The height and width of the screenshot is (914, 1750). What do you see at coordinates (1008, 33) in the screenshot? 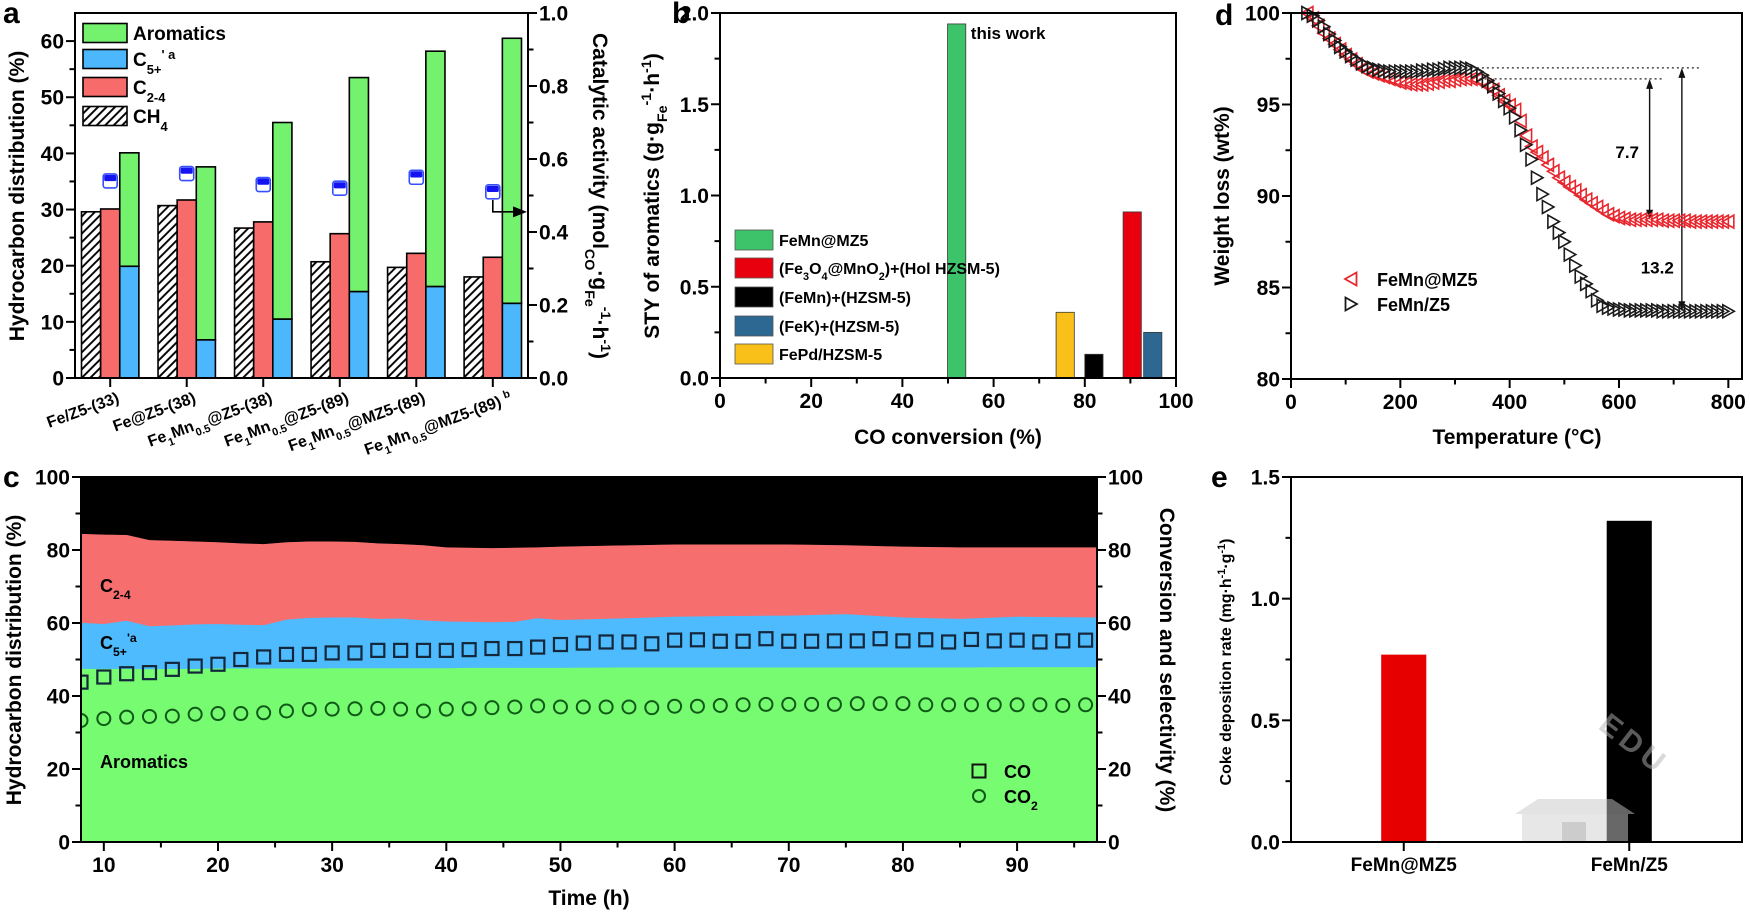
I see `text-run: this work` at bounding box center [1008, 33].